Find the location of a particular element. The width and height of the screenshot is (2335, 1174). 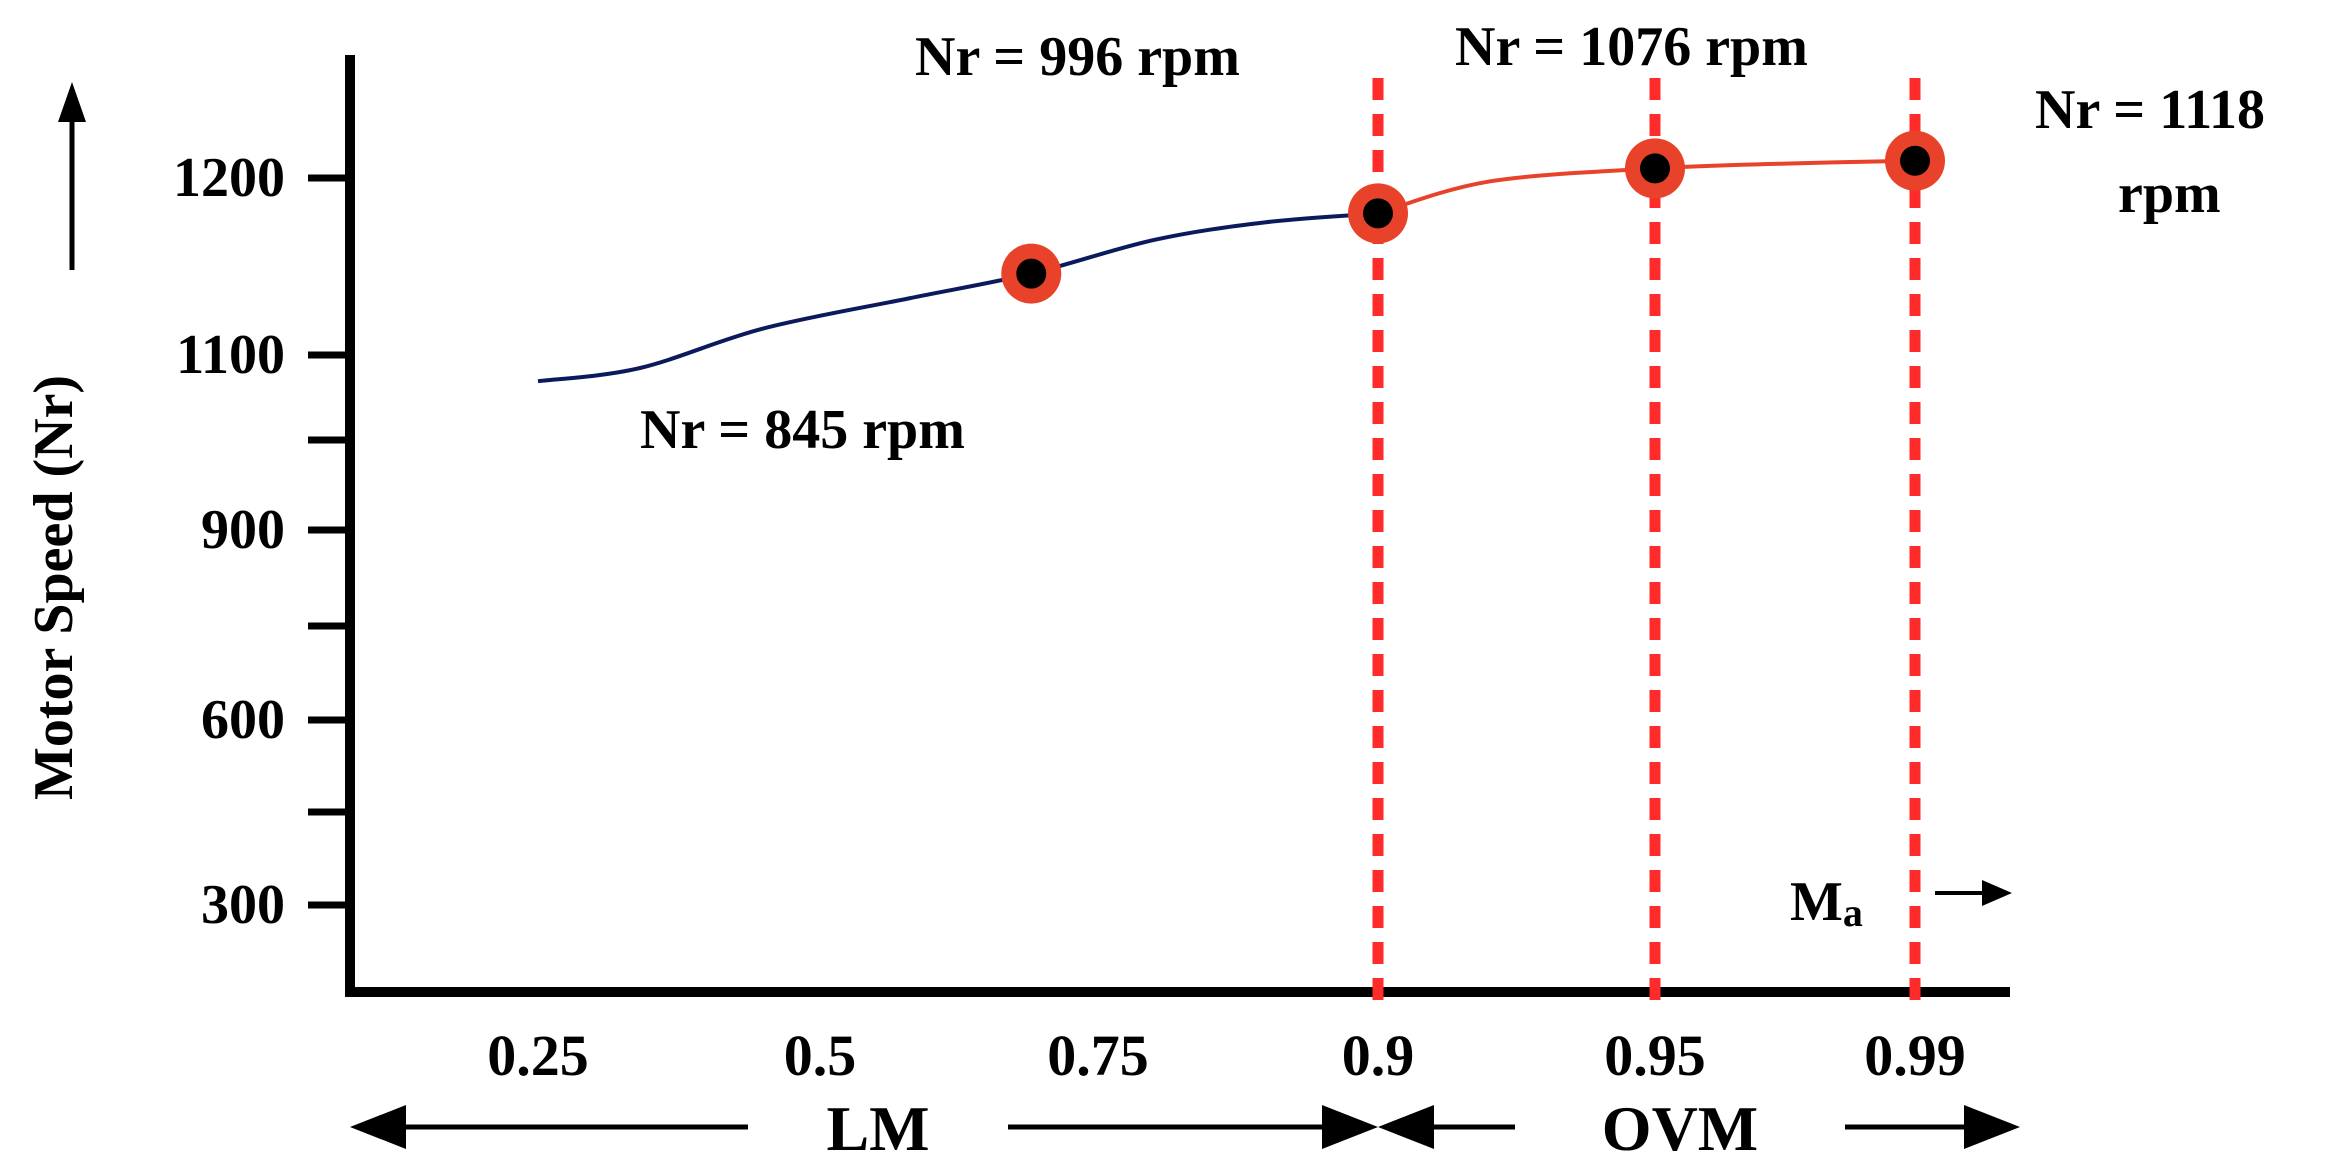

y-tick-label: 1100 is located at coordinates (230, 355).